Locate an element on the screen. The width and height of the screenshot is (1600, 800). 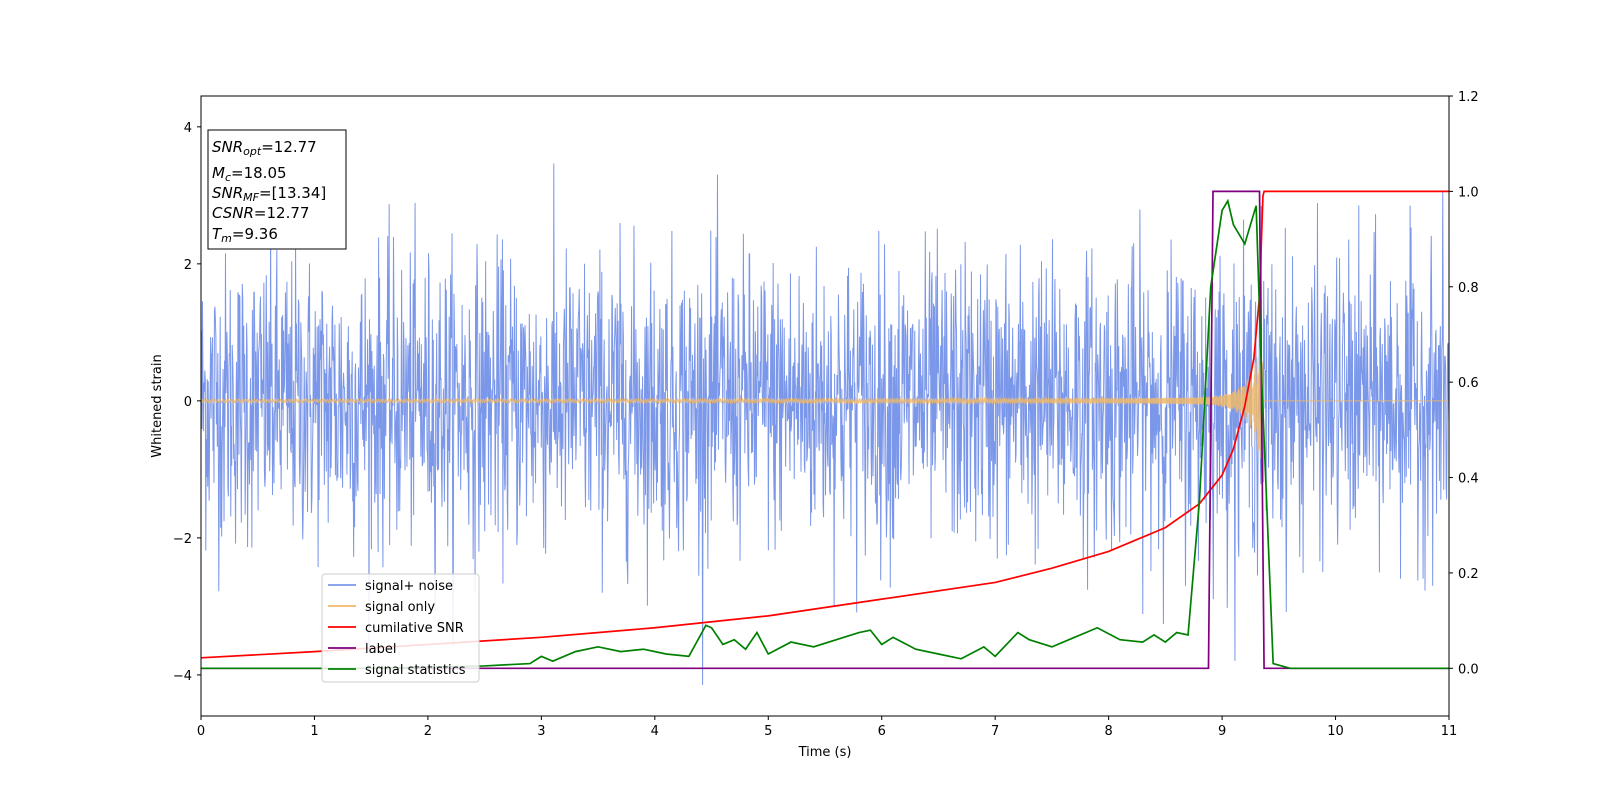
x-tick-label: 6 is located at coordinates (882, 731).